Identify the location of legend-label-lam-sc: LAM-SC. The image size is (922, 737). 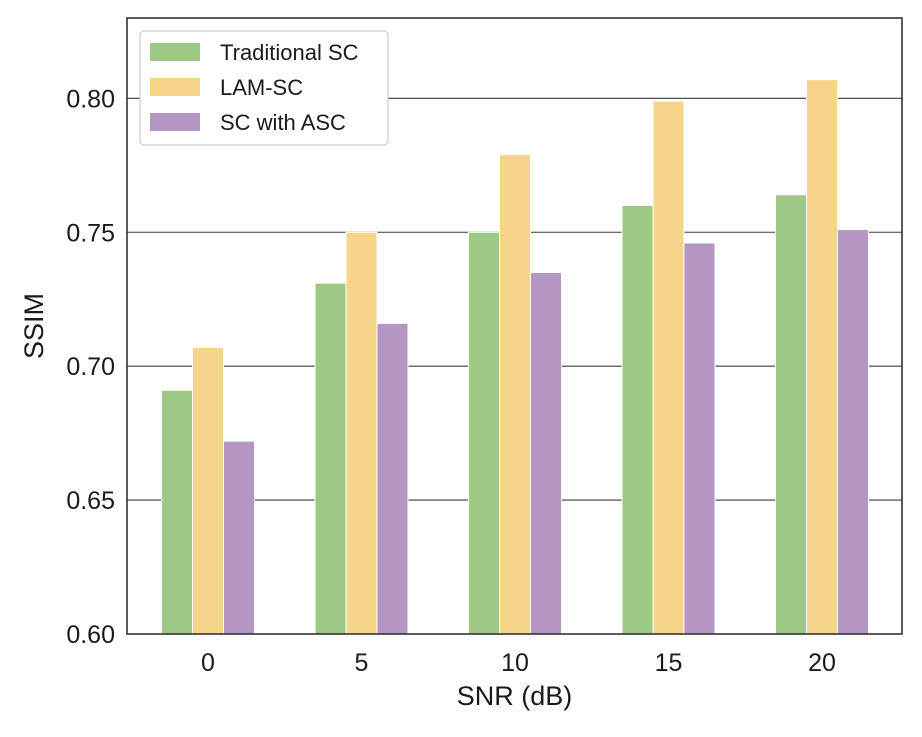
(261, 87).